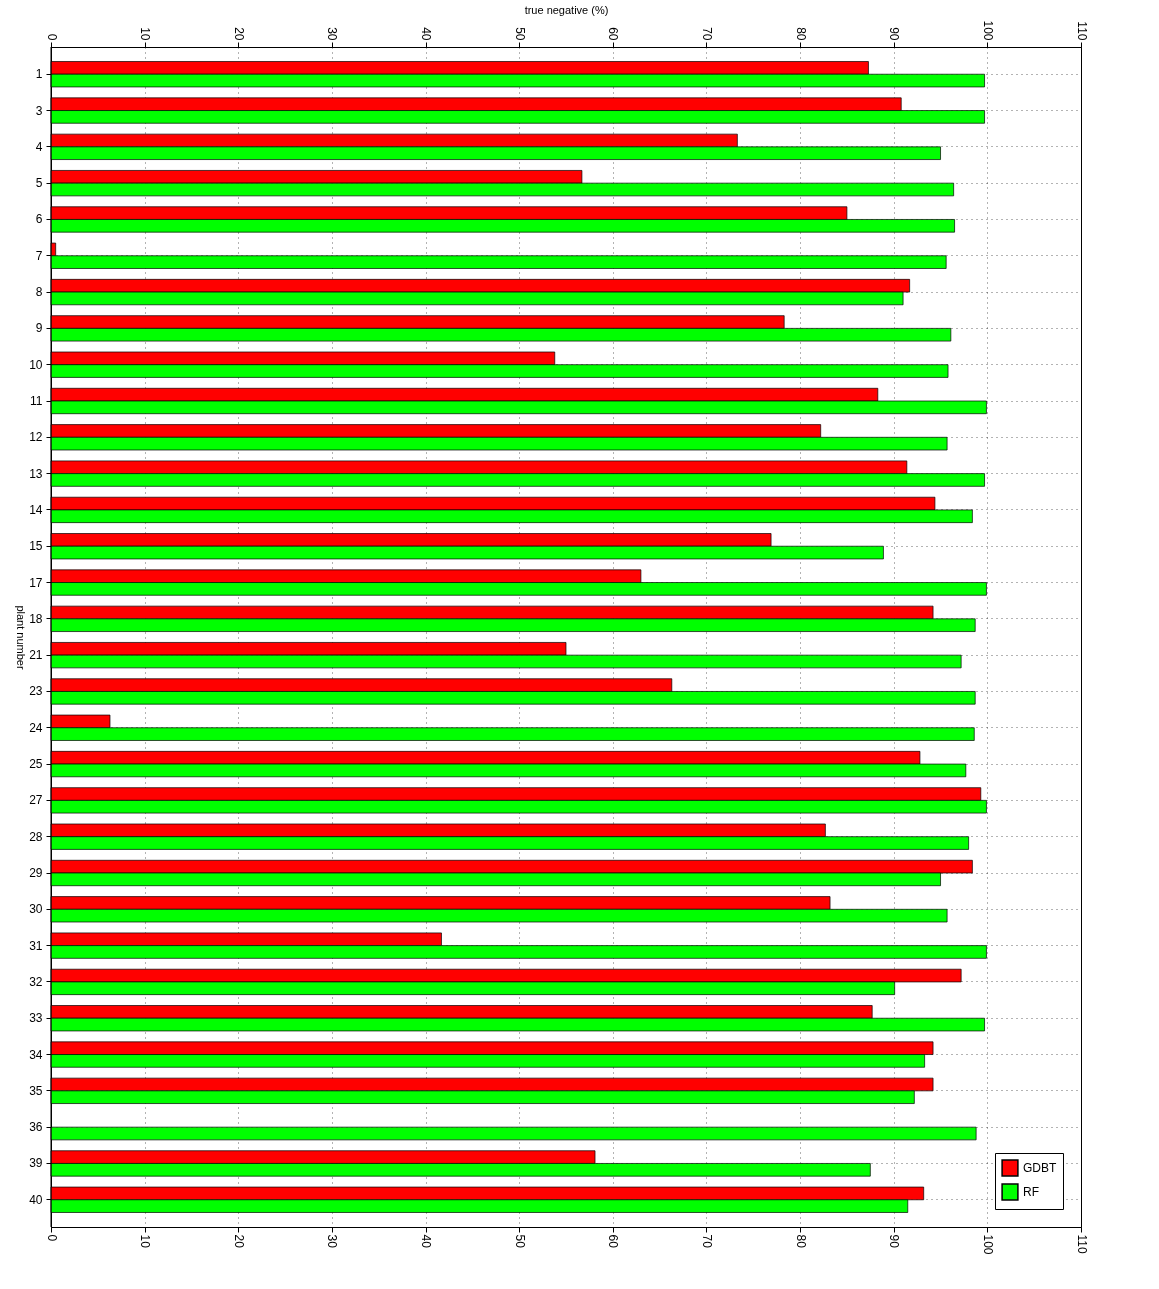 This screenshot has width=1159, height=1289. What do you see at coordinates (894, 34) in the screenshot?
I see `x-tick-label: 90` at bounding box center [894, 34].